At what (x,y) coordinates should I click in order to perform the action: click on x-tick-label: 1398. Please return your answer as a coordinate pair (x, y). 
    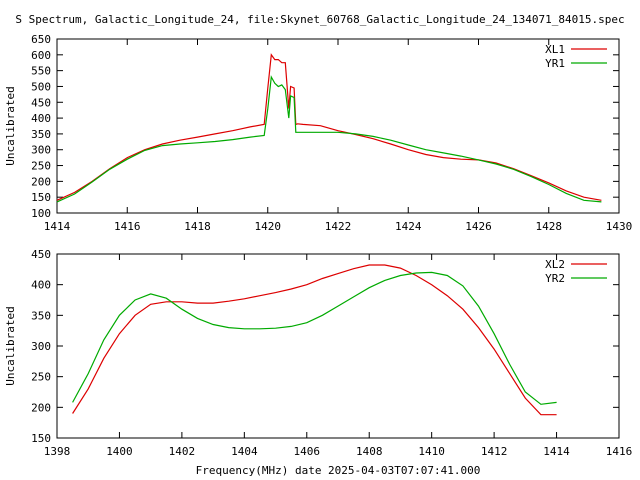
    Looking at the image, I should click on (57, 451).